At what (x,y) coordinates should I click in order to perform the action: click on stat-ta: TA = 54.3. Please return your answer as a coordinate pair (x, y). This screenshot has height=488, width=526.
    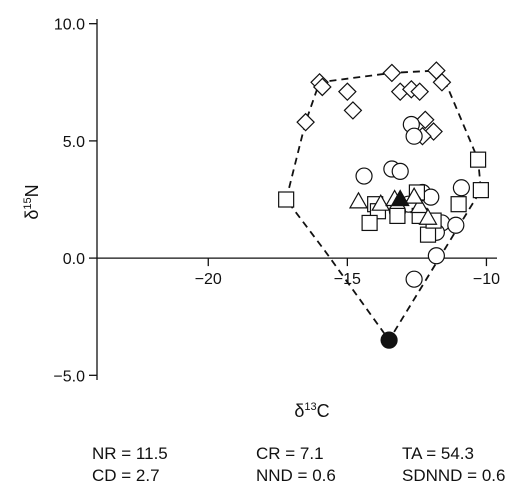
    Looking at the image, I should click on (438, 453).